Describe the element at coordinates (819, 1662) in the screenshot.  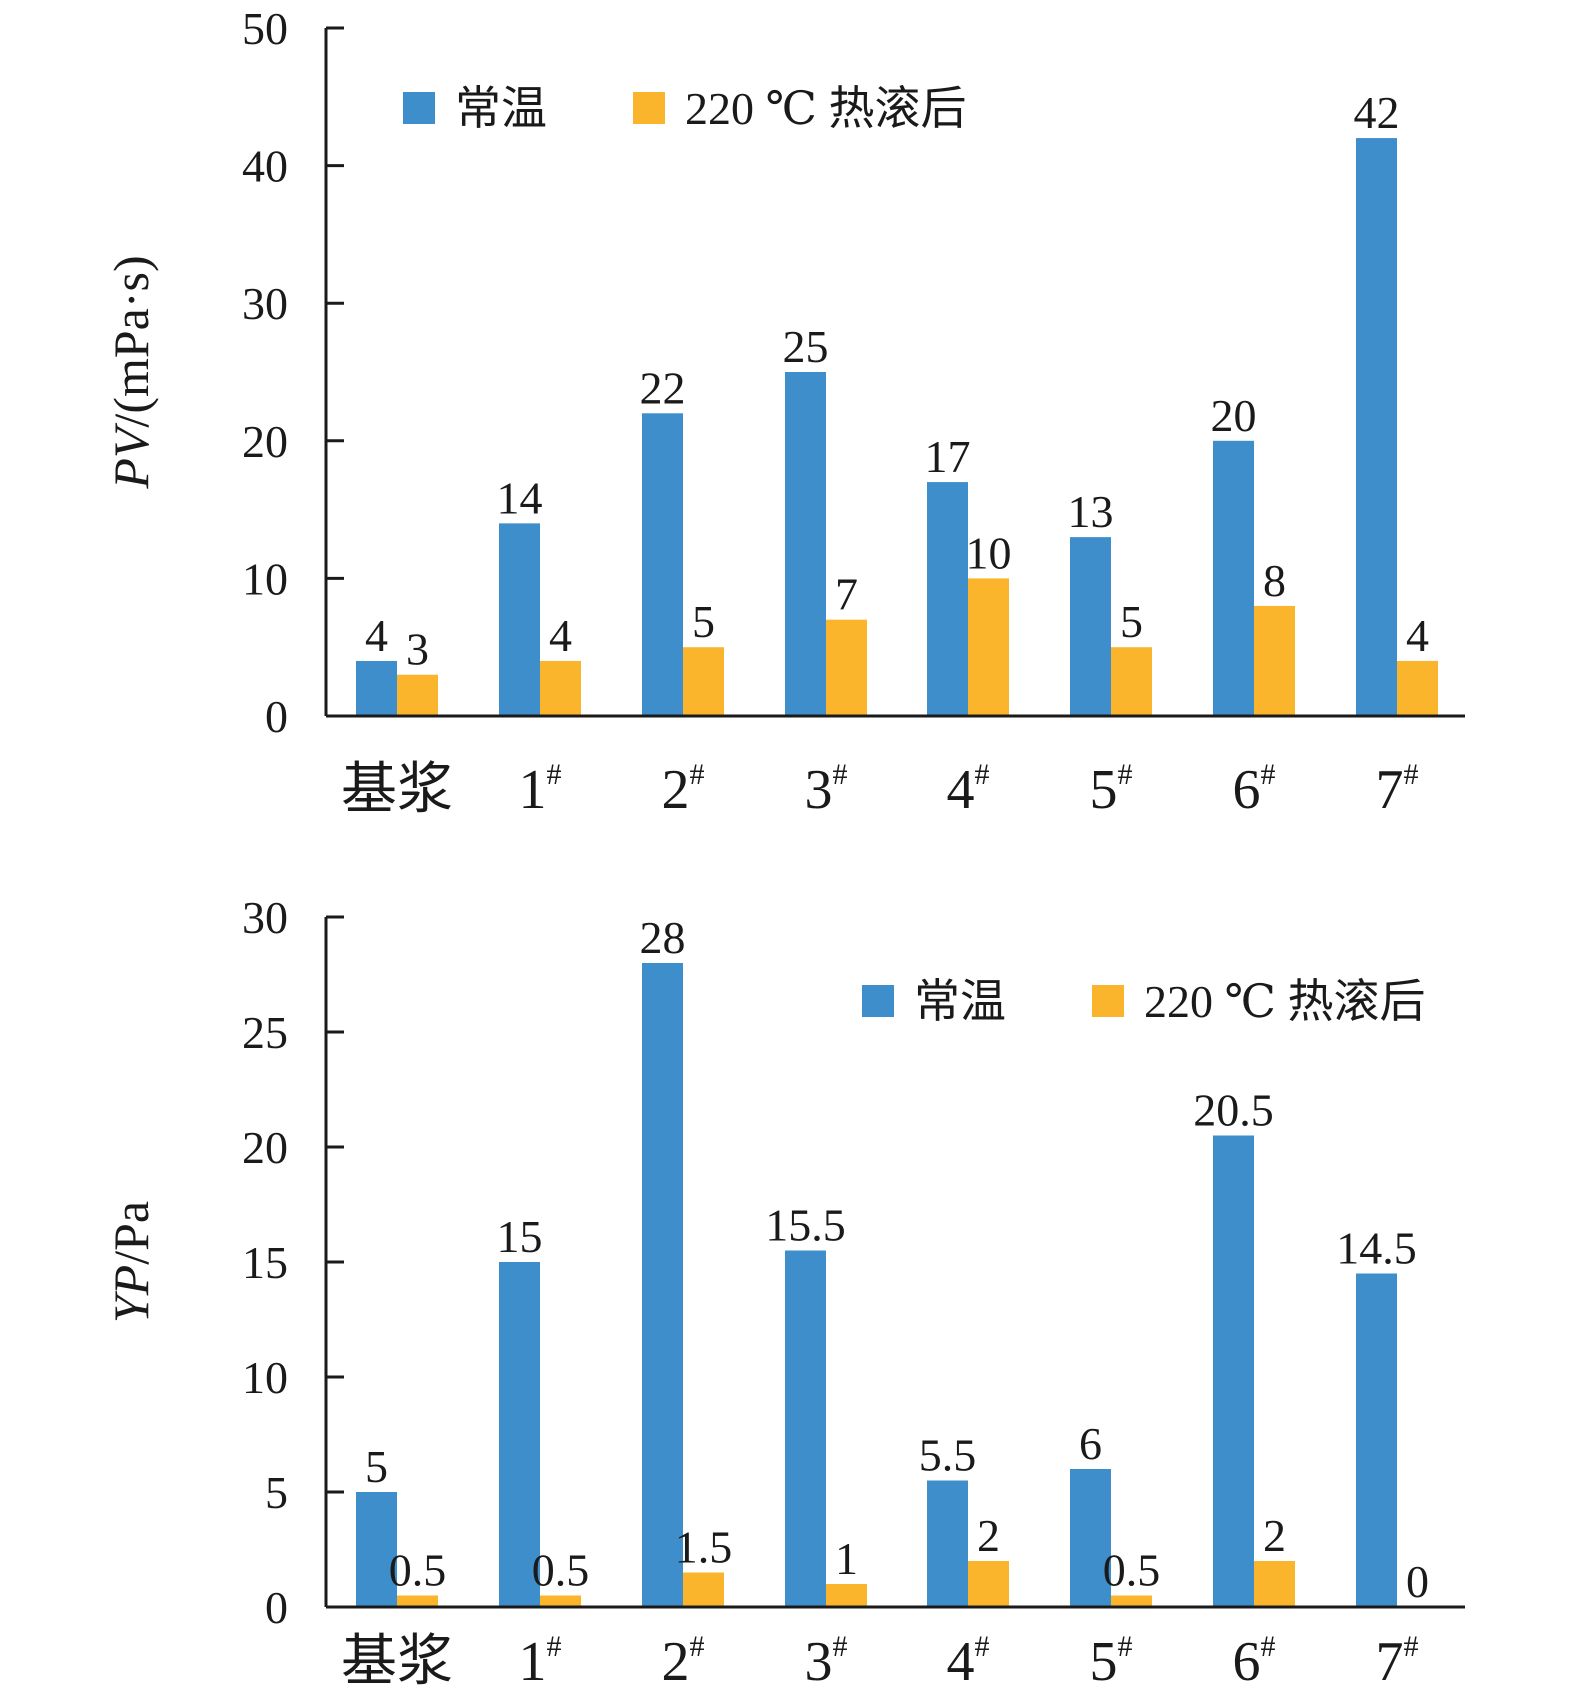
I see `x-tick-label-base: 3` at that location.